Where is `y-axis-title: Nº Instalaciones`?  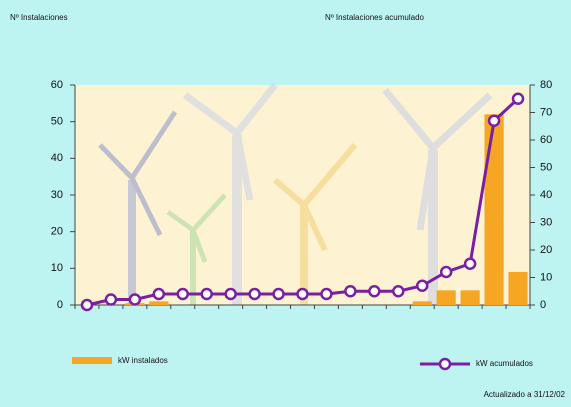 y-axis-title: Nº Instalaciones is located at coordinates (39, 17).